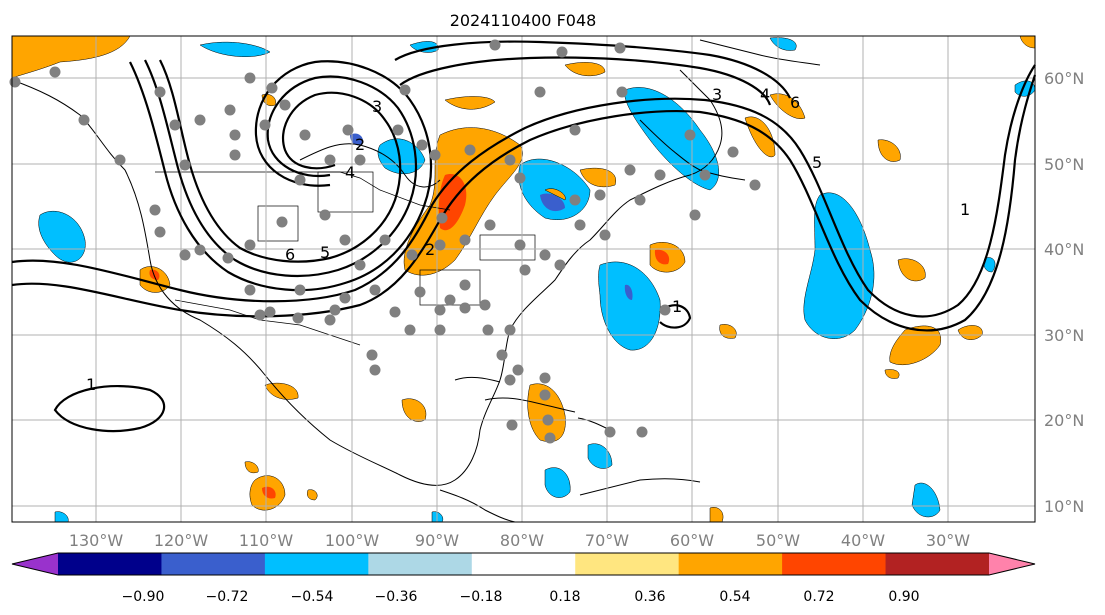 Image resolution: width=1105 pixels, height=615 pixels. I want to click on lon-label: 120°W, so click(181, 540).